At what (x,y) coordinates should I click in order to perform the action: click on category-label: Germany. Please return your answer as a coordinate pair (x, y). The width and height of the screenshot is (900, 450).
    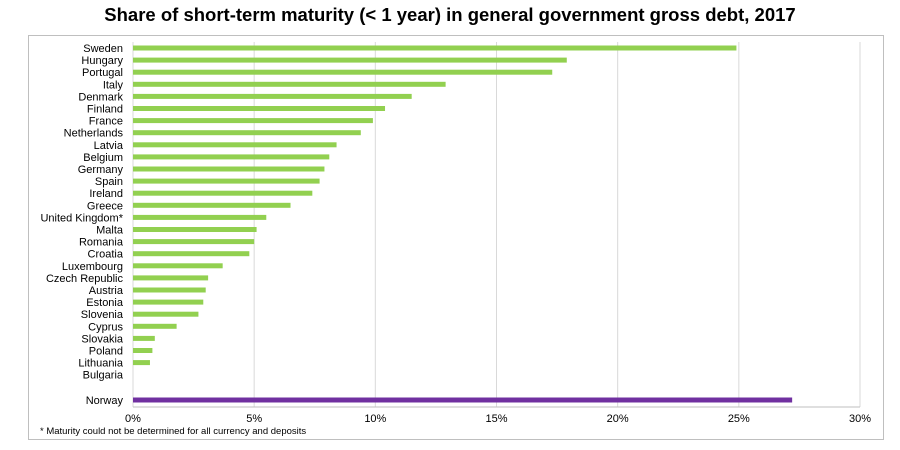
    Looking at the image, I should click on (101, 170).